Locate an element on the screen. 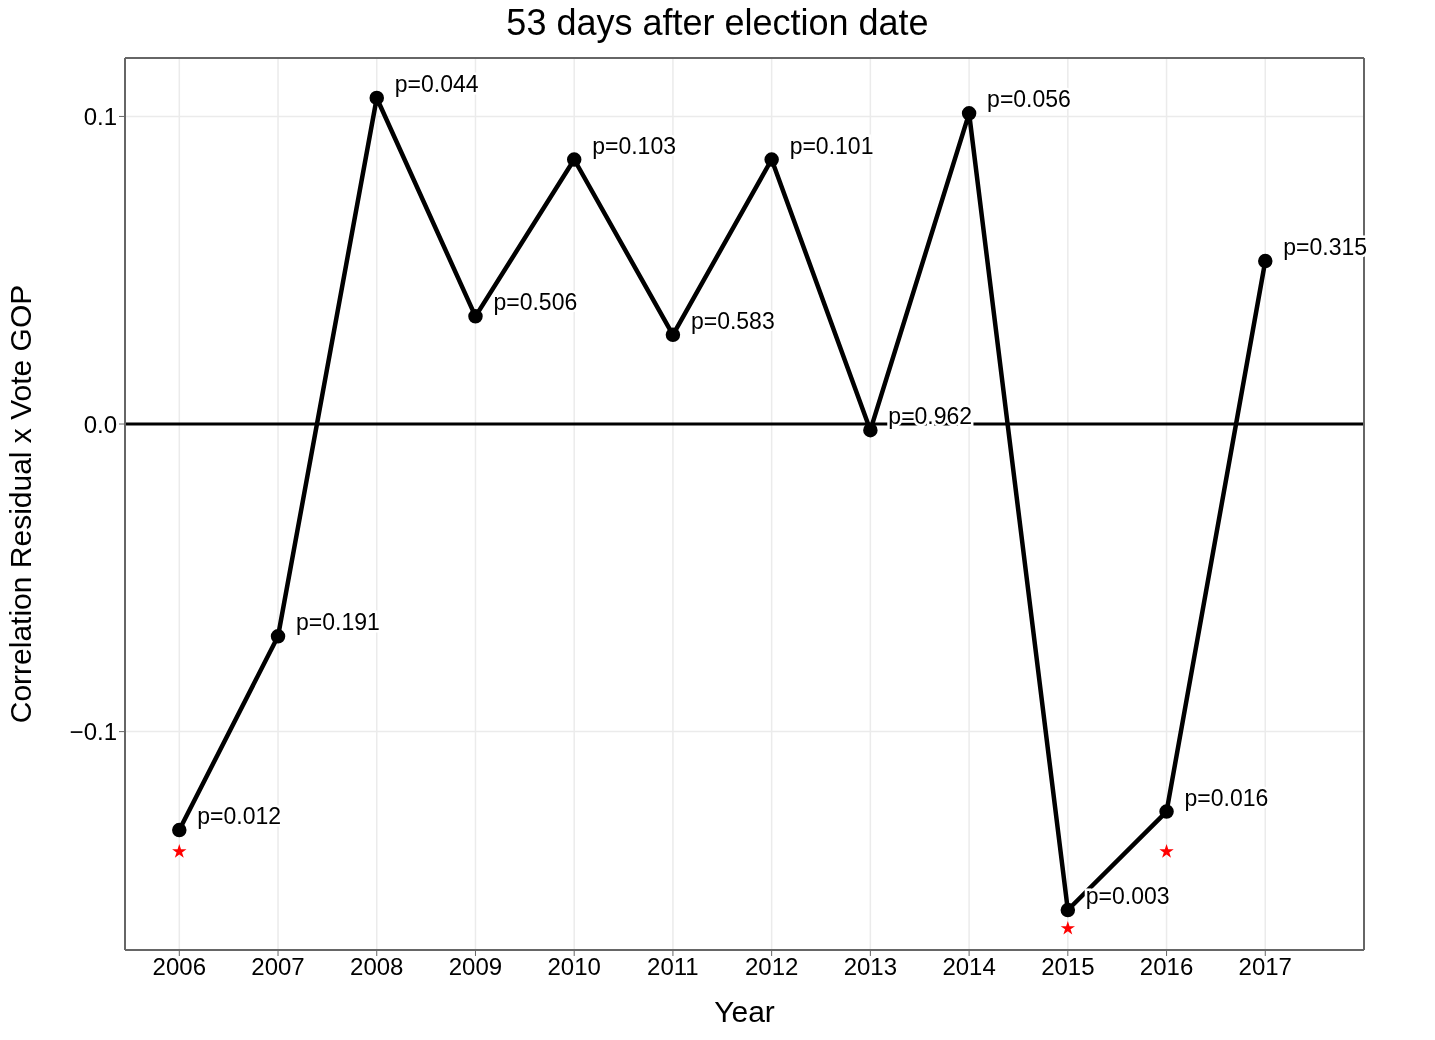 This screenshot has height=1040, width=1435. x-tick-label: 2014 is located at coordinates (969, 967).